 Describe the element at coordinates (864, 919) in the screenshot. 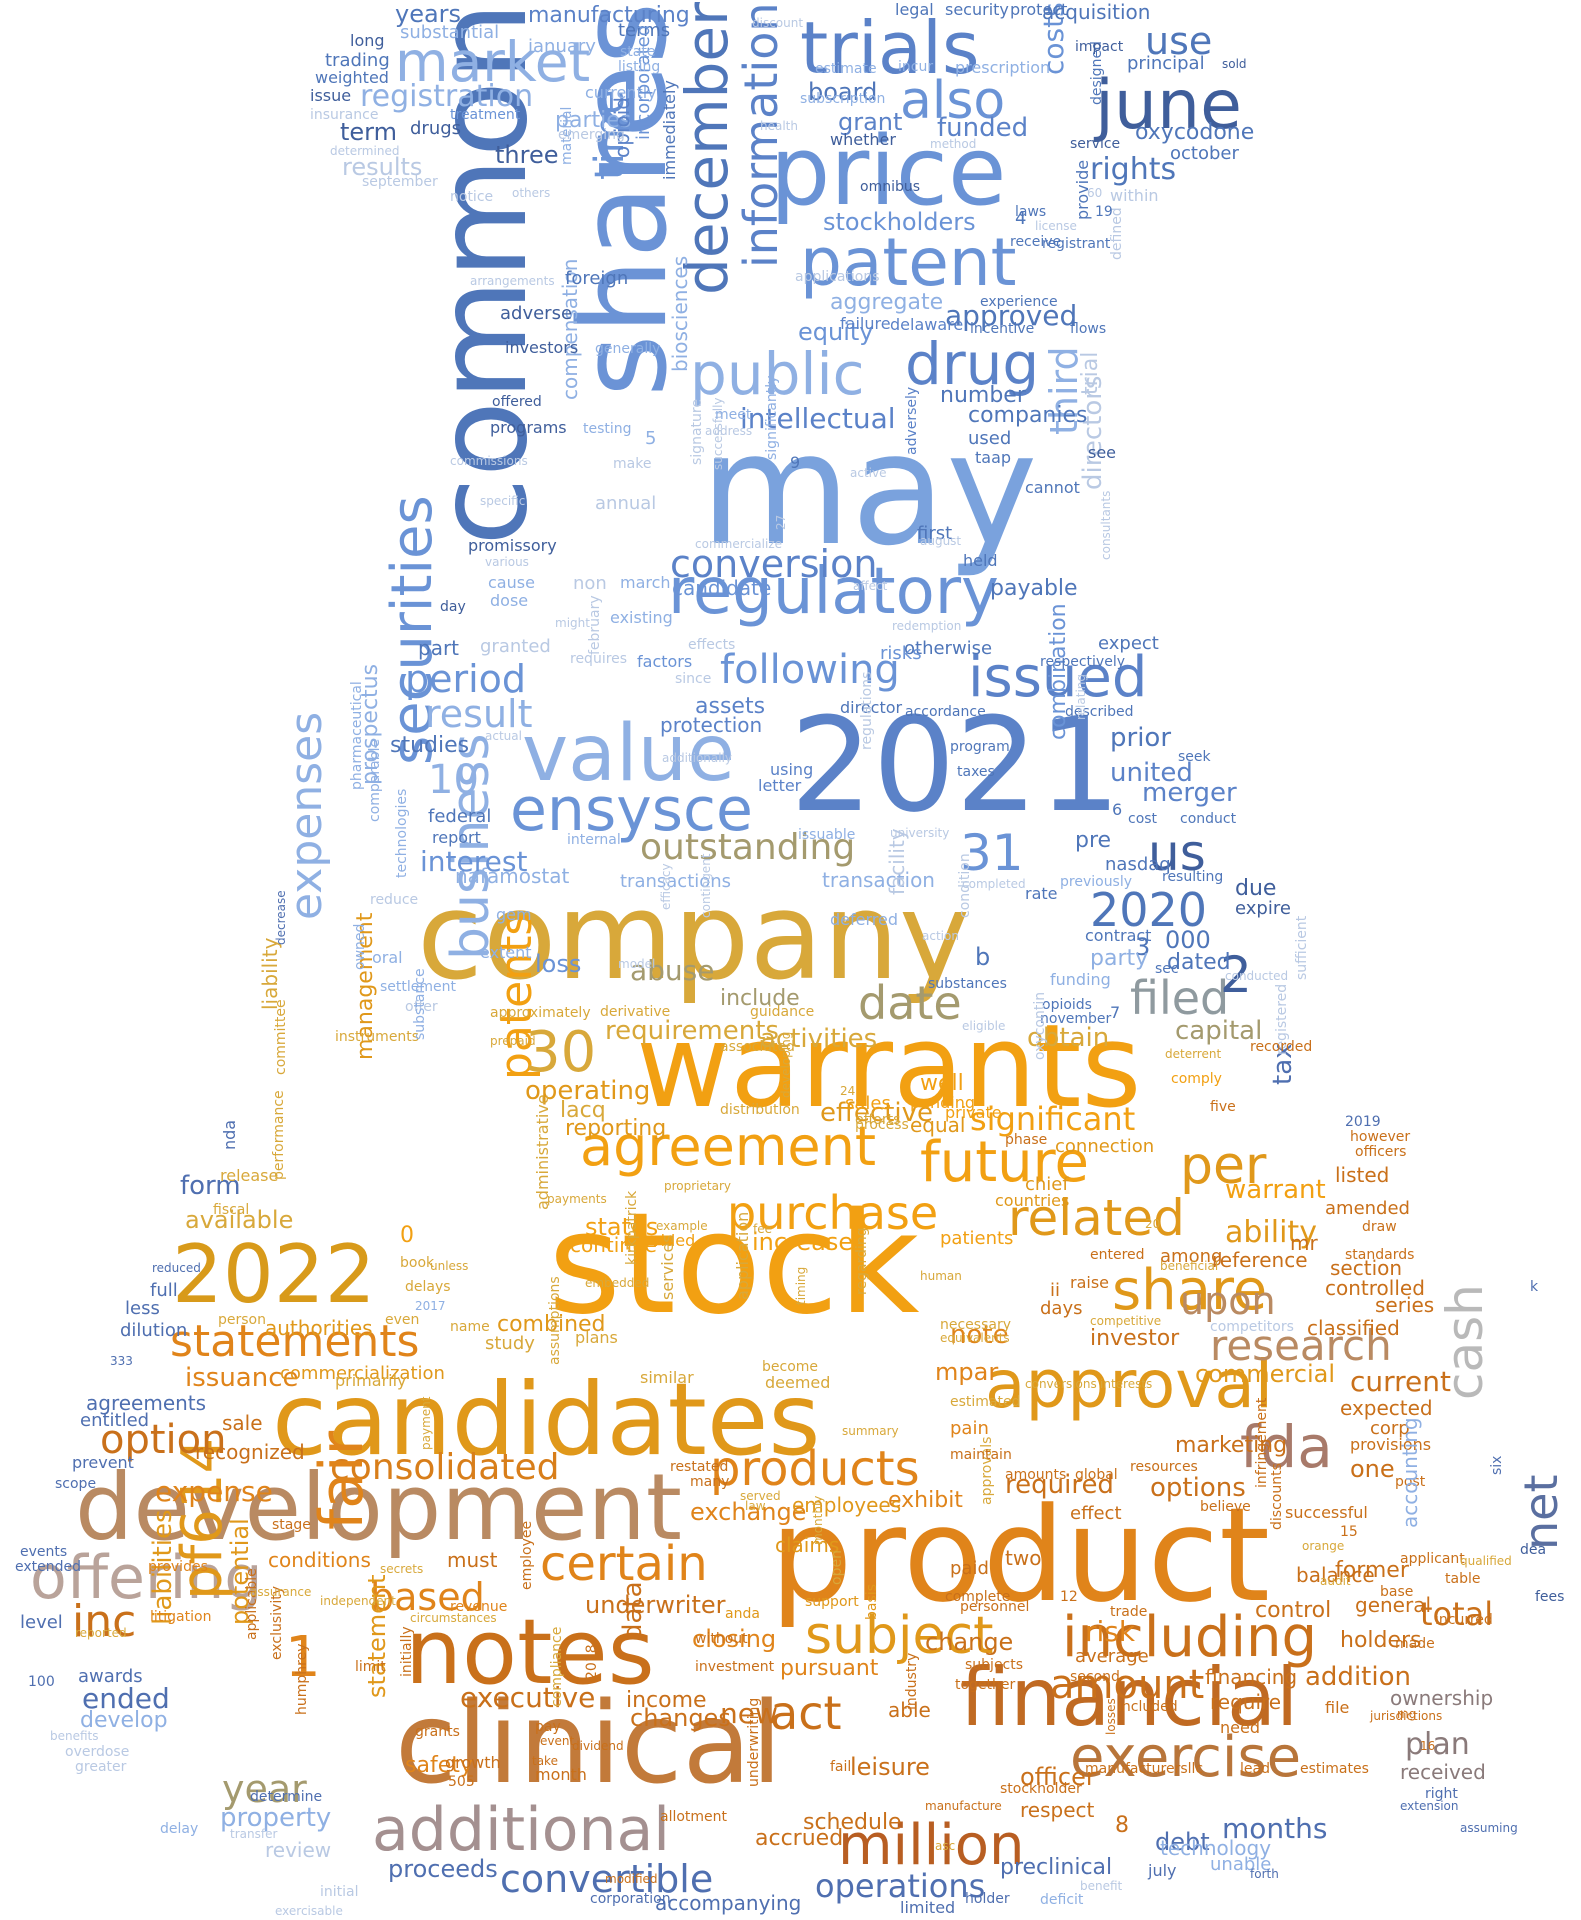

I see `word-deferred: deferred` at that location.